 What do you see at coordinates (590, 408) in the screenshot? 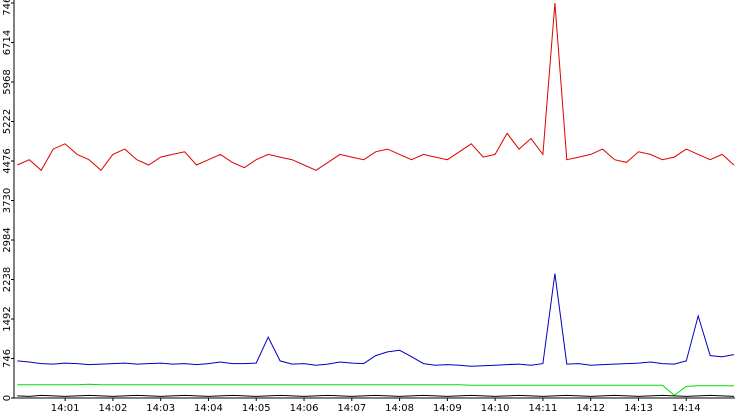
I see `x-tick-label: 14:12` at bounding box center [590, 408].